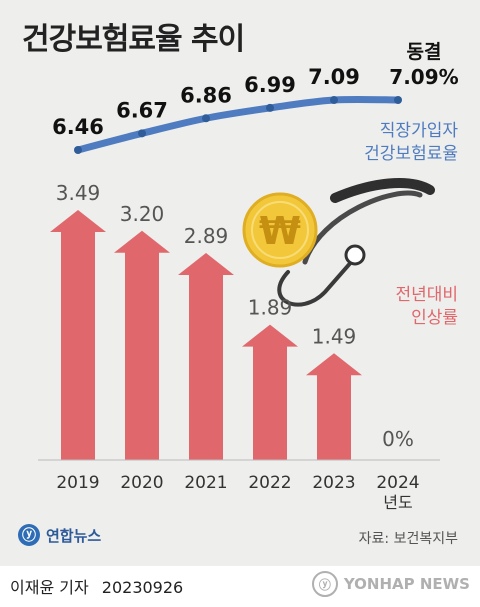 The image size is (480, 607). I want to click on watermark-text: YONHAP NEWS, so click(406, 584).